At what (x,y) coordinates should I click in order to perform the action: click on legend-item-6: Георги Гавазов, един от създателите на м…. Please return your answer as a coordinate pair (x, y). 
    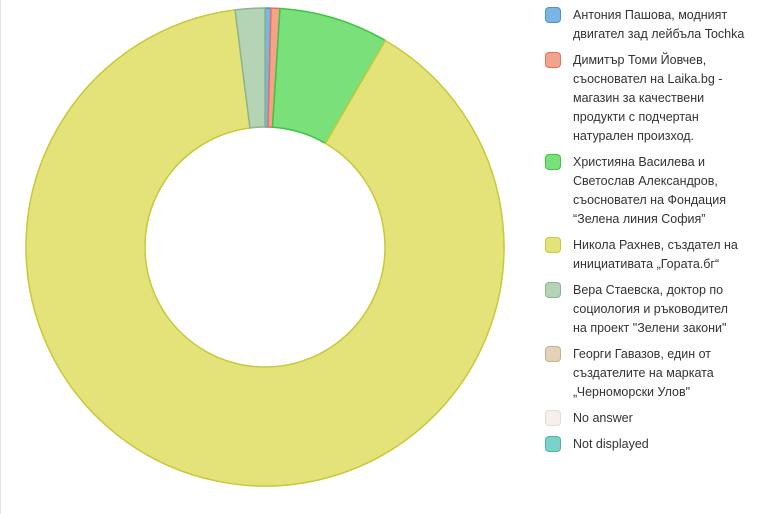
    Looking at the image, I should click on (645, 373).